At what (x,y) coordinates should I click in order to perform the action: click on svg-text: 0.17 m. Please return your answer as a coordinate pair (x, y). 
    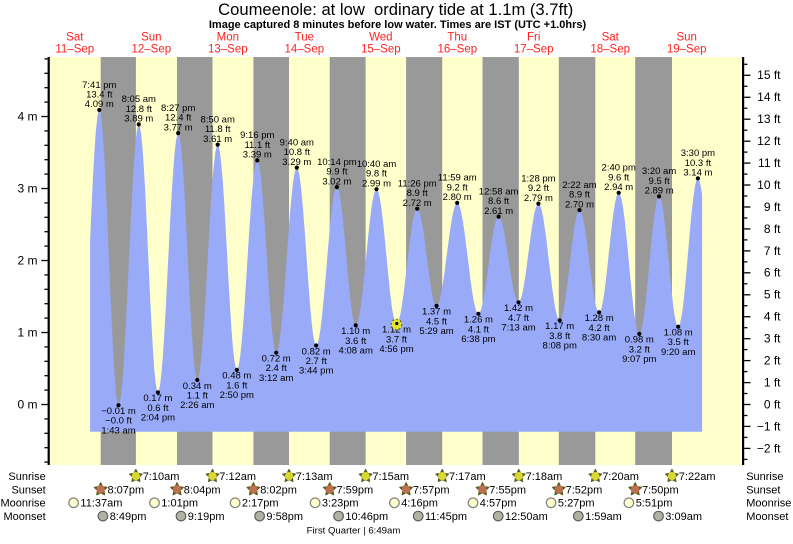
    Looking at the image, I should click on (157, 398).